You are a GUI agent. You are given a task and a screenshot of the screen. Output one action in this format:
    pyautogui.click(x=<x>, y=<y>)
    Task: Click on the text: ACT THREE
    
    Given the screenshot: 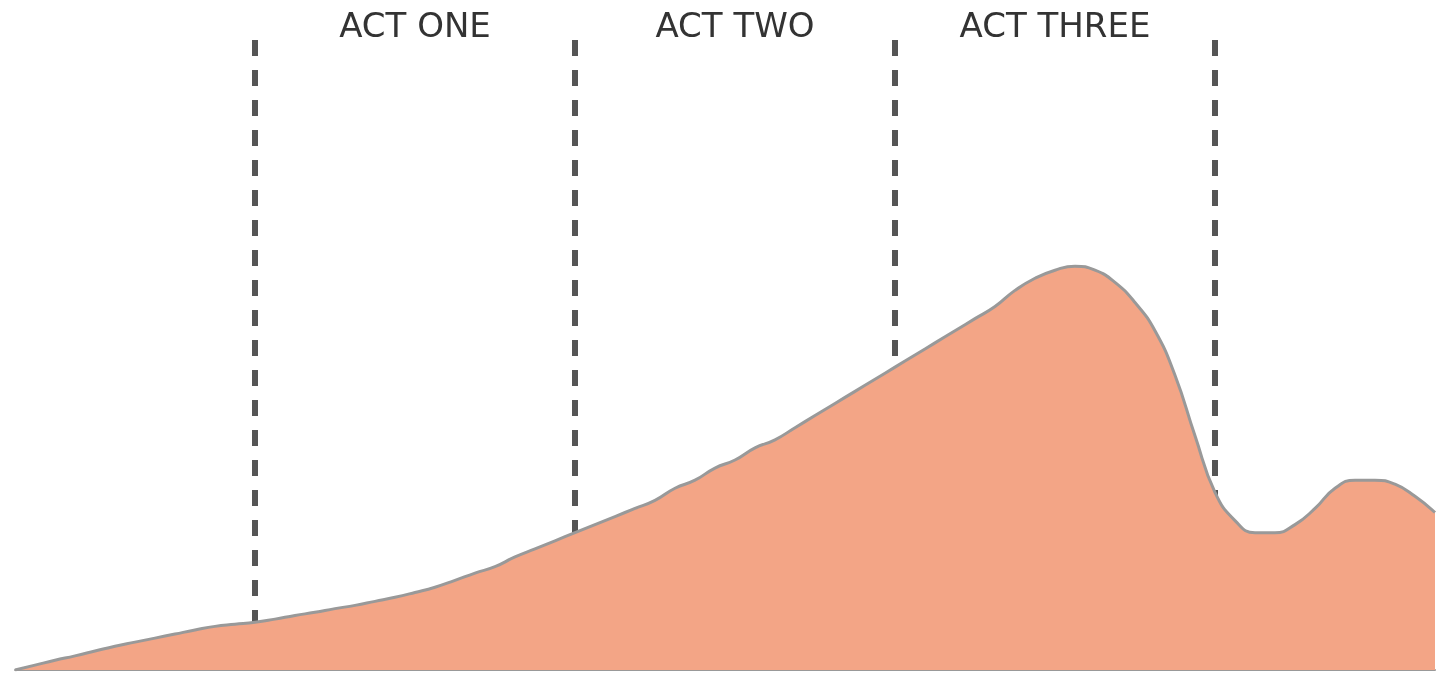 What is the action you would take?
    pyautogui.click(x=1055, y=25)
    